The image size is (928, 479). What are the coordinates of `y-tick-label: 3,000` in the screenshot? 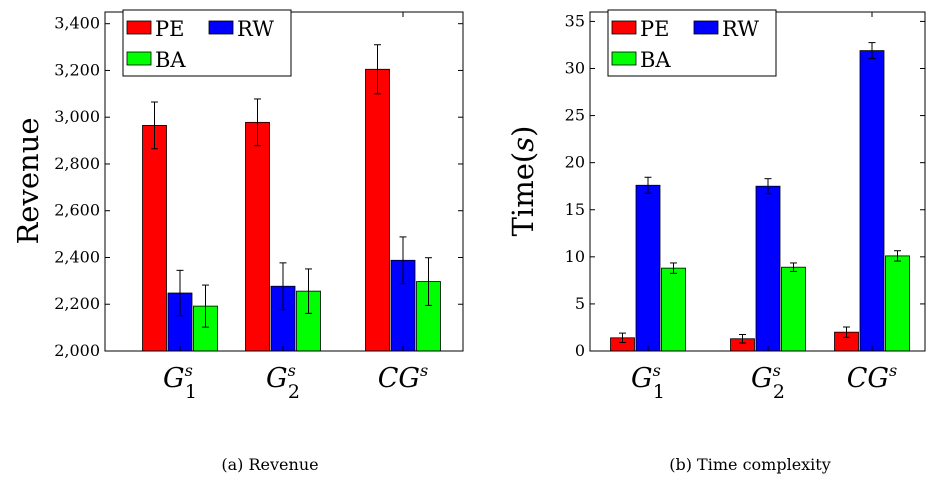 It's located at (77, 116).